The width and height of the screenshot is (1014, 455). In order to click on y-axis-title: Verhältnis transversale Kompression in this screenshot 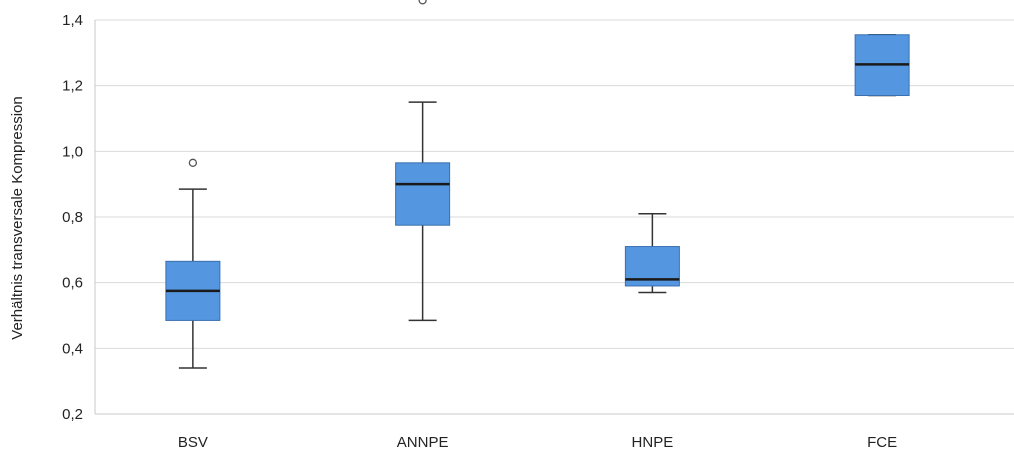, I will do `click(17, 217)`.